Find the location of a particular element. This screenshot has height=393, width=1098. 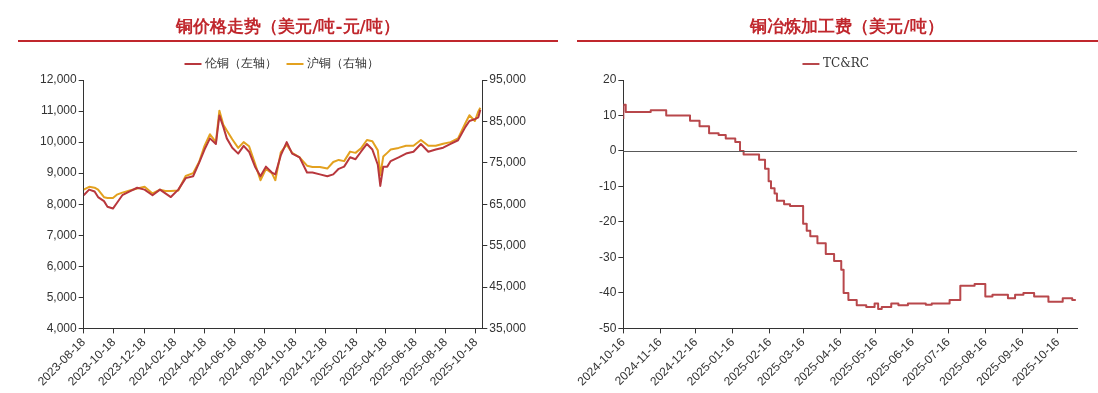

y-tick-label: 5,000 is located at coordinates (62, 296).